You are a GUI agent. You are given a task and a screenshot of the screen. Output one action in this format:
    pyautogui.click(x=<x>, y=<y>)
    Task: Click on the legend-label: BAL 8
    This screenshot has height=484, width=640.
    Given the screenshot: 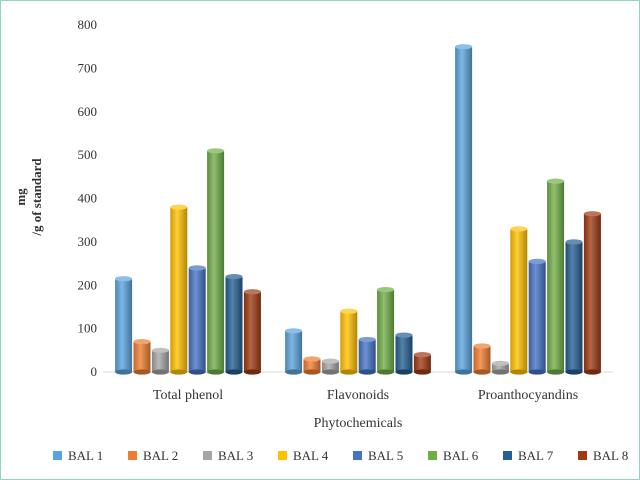 What is the action you would take?
    pyautogui.click(x=610, y=455)
    